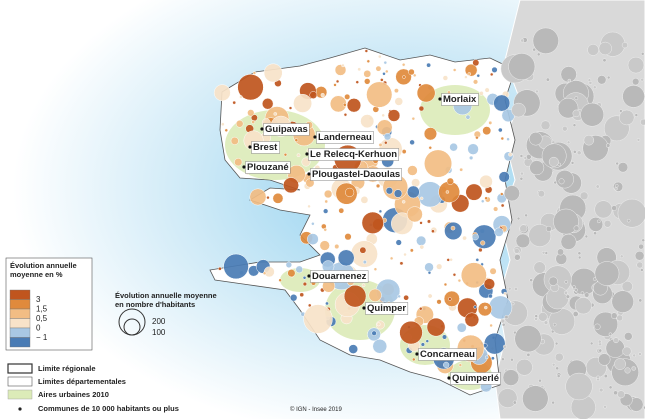 Image resolution: width=645 pixels, height=419 pixels. Describe the element at coordinates (42, 337) in the screenshot. I see `class-label: − 1` at that location.